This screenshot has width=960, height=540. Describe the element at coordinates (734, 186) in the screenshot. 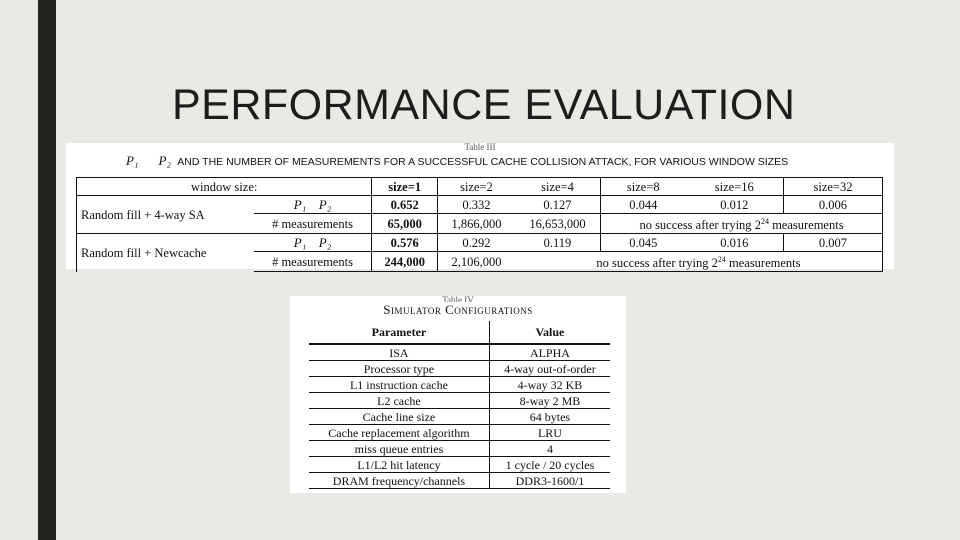

I see `header-cell: size=16` at that location.